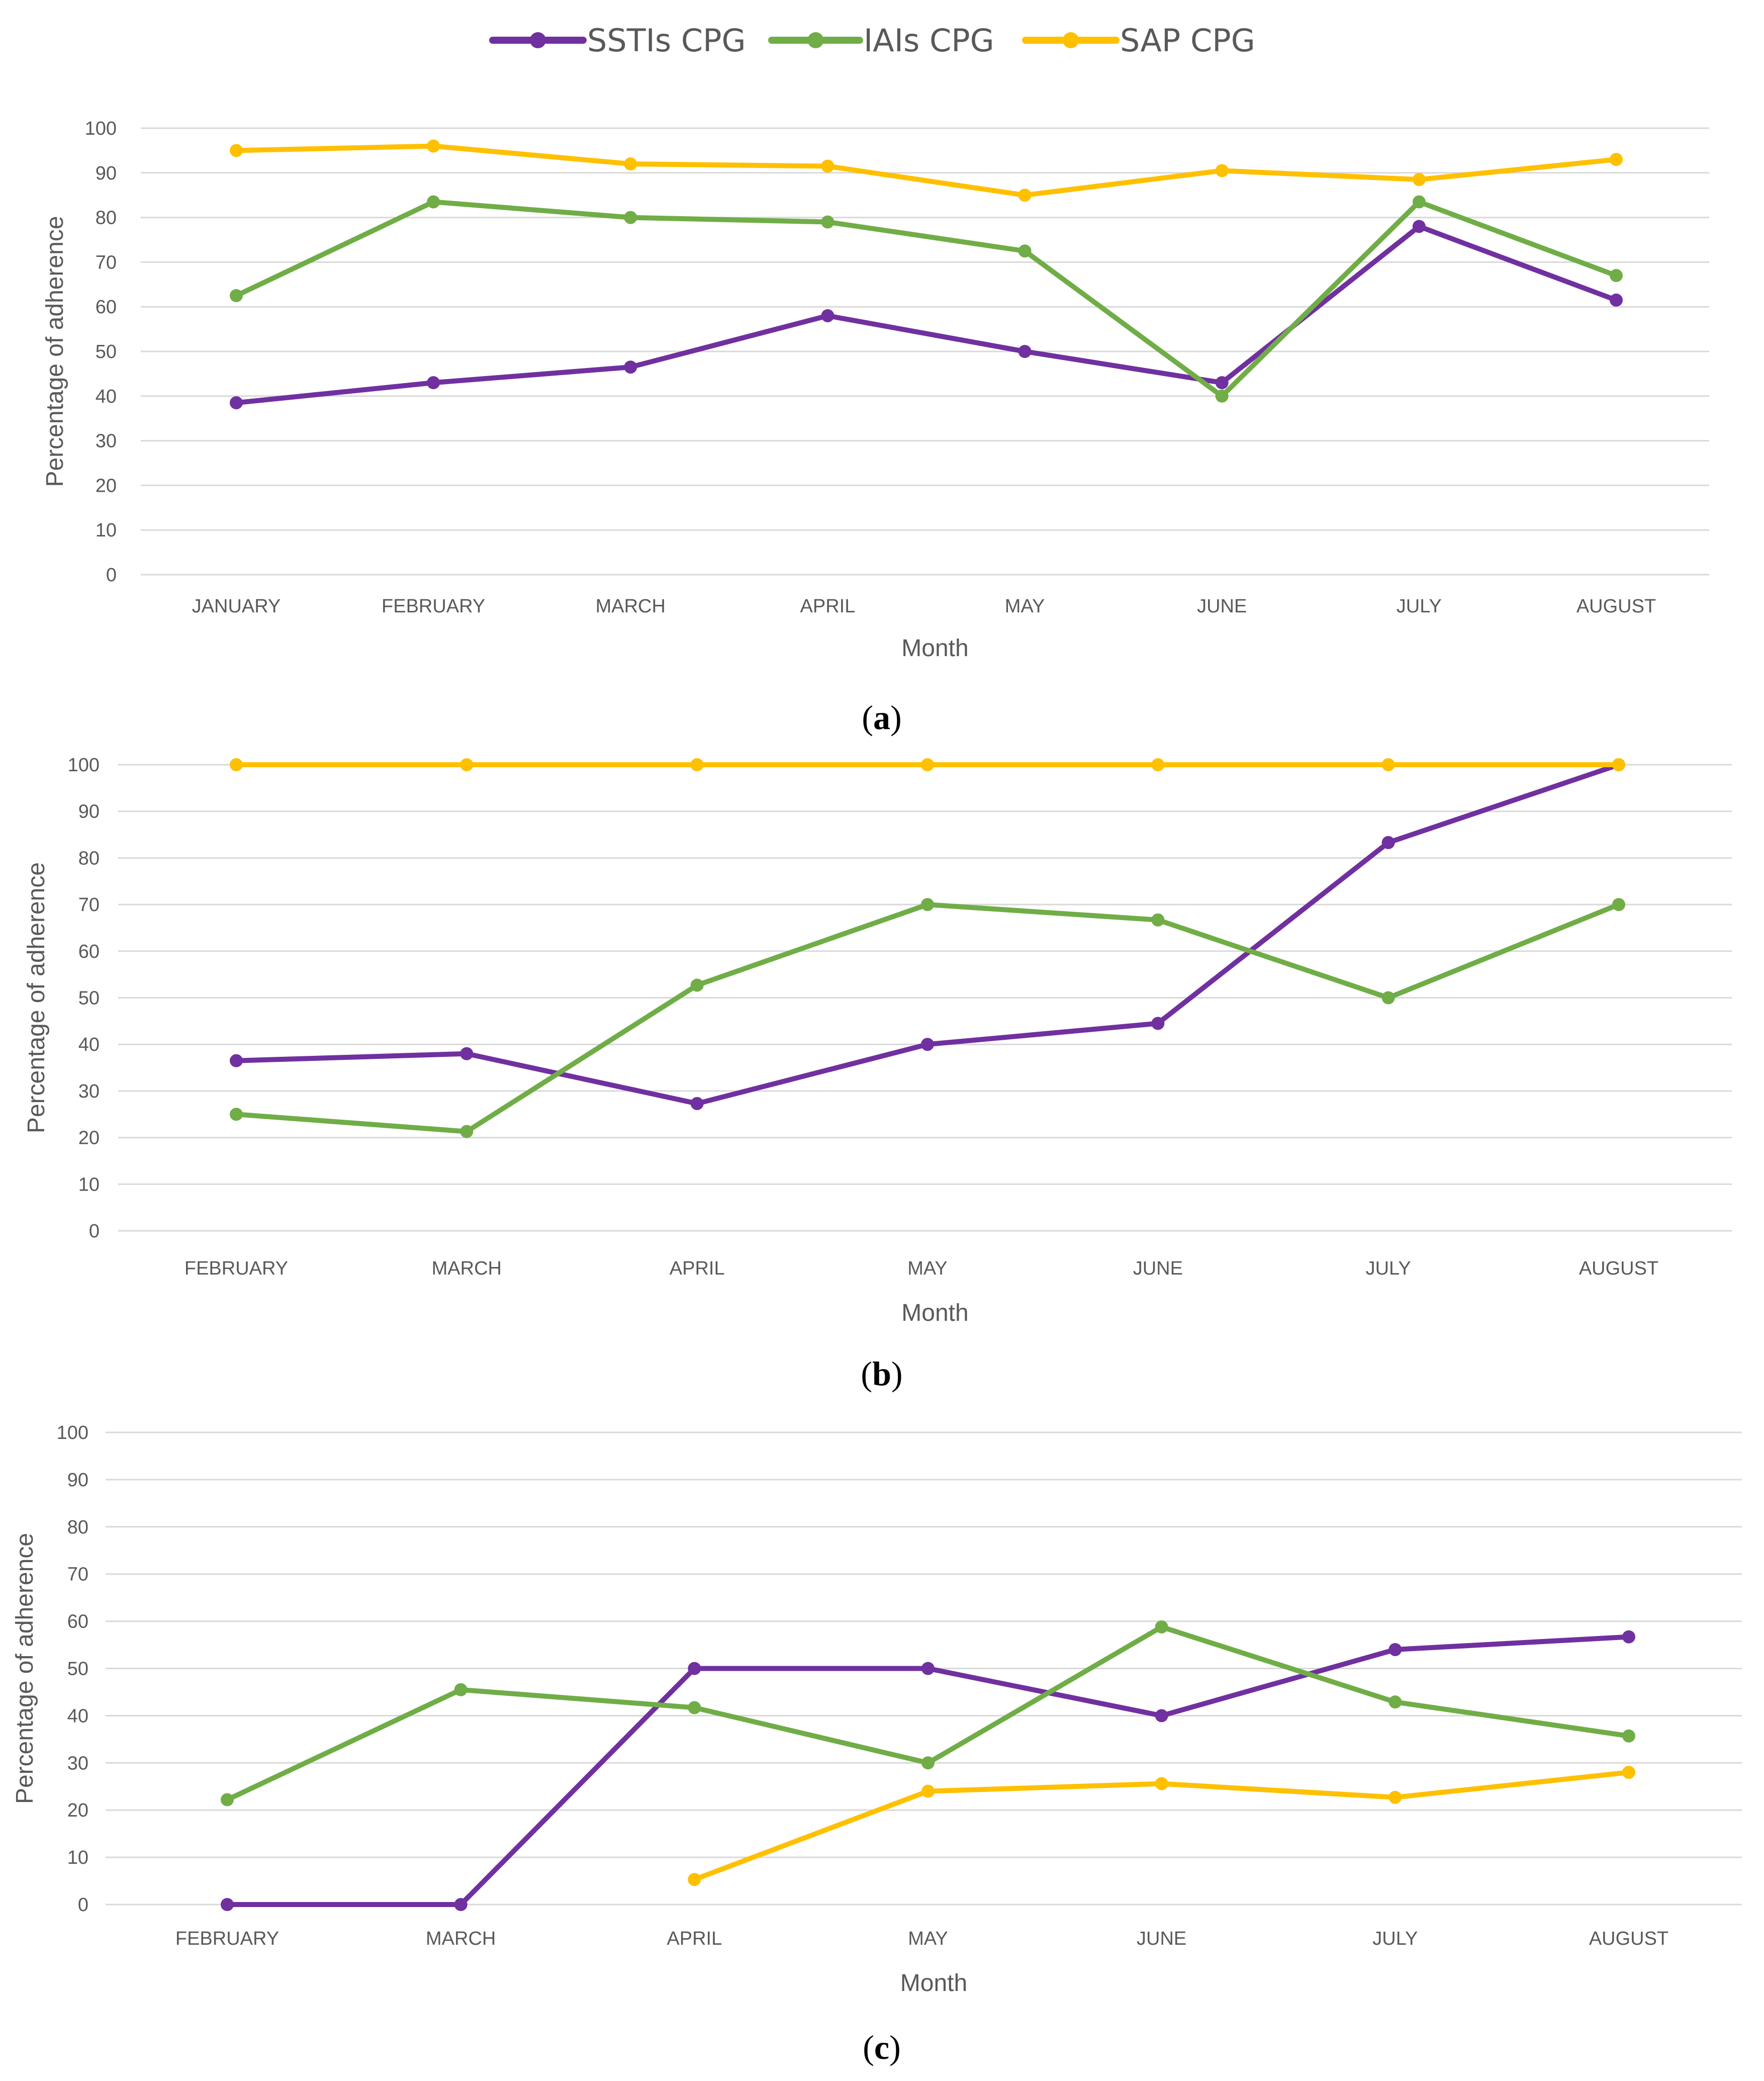 This screenshot has height=2081, width=1764. What do you see at coordinates (882, 2047) in the screenshot?
I see `panel-caption-letter: c` at bounding box center [882, 2047].